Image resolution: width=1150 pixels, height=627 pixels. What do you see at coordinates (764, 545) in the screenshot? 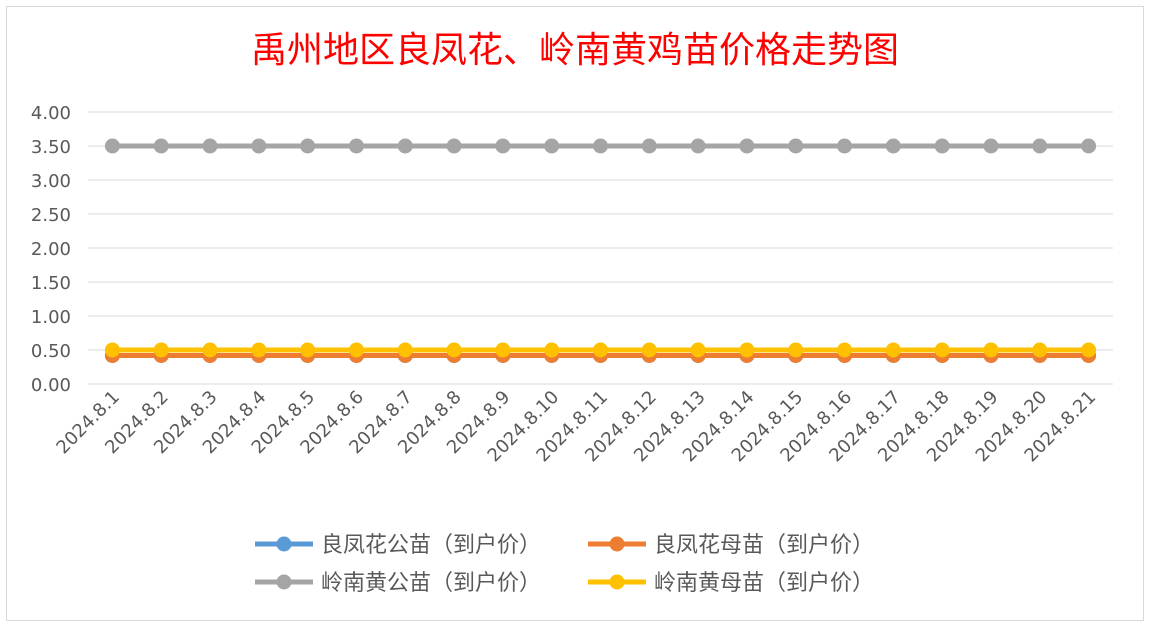
I see `legend-label: 良凤花母苗（到户价）` at bounding box center [764, 545].